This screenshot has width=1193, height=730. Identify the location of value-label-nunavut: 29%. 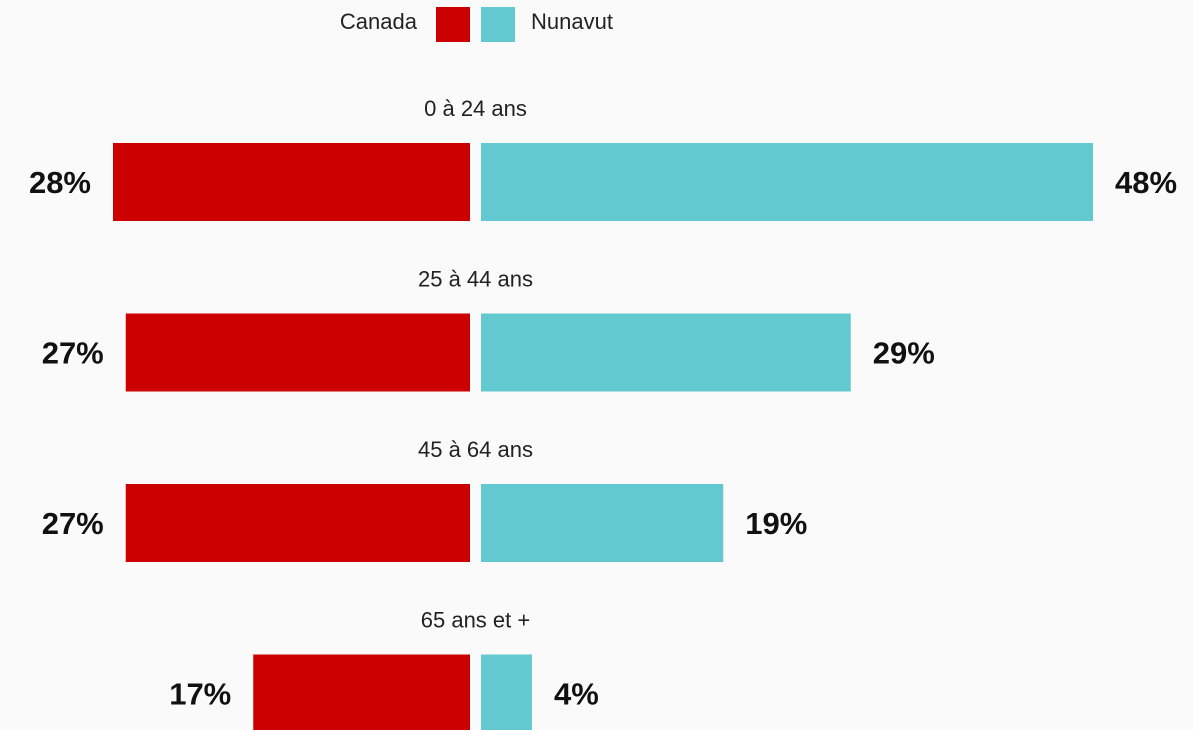
(904, 353).